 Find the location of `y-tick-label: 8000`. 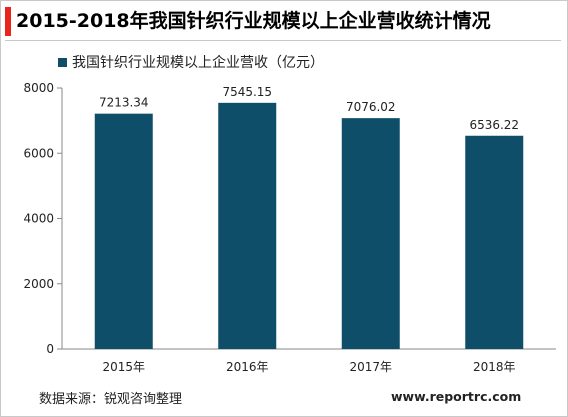

y-tick-label: 8000 is located at coordinates (38, 88).